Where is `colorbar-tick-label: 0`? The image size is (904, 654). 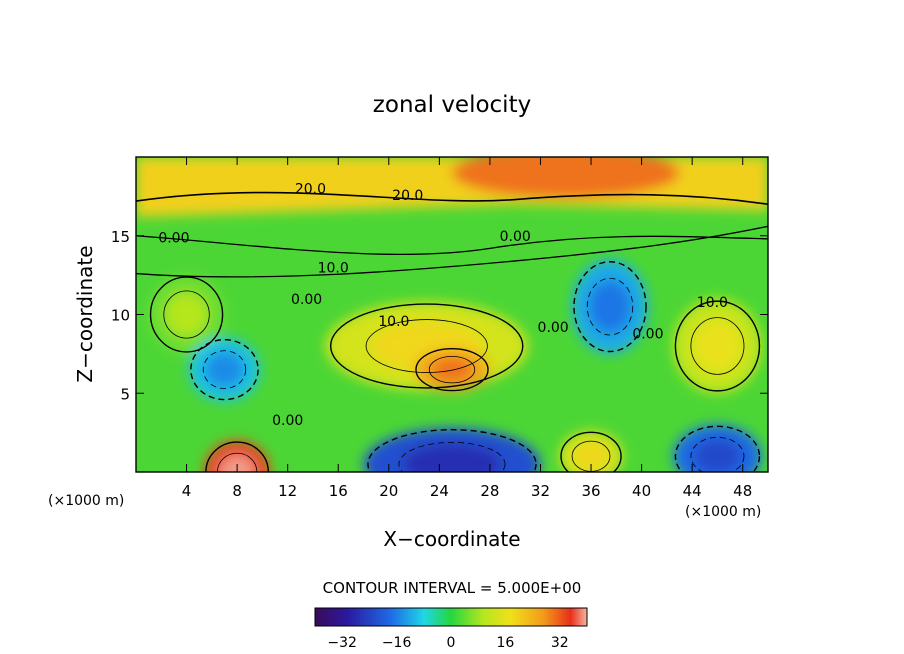
colorbar-tick-label: 0 is located at coordinates (451, 643).